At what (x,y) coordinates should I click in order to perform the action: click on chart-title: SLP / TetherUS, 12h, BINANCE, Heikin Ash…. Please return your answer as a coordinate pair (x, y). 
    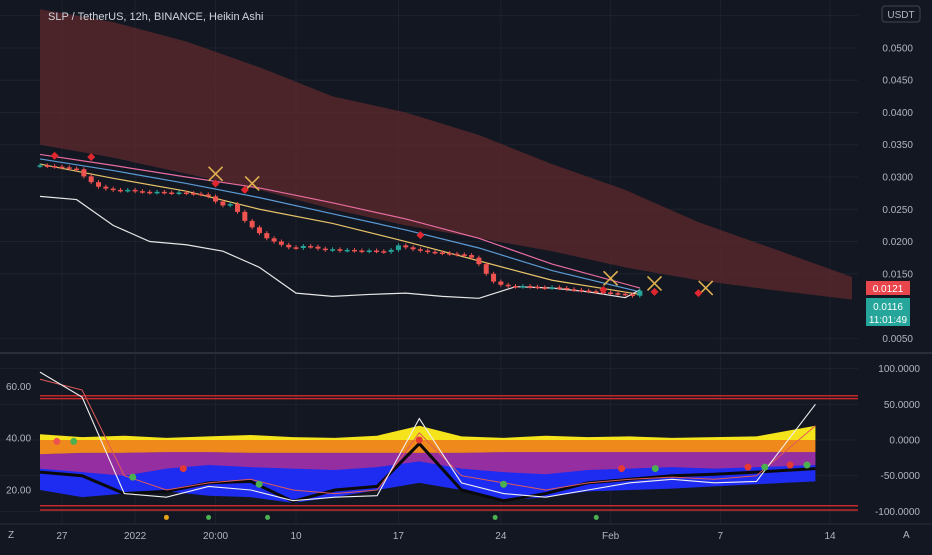
    Looking at the image, I should click on (155, 17).